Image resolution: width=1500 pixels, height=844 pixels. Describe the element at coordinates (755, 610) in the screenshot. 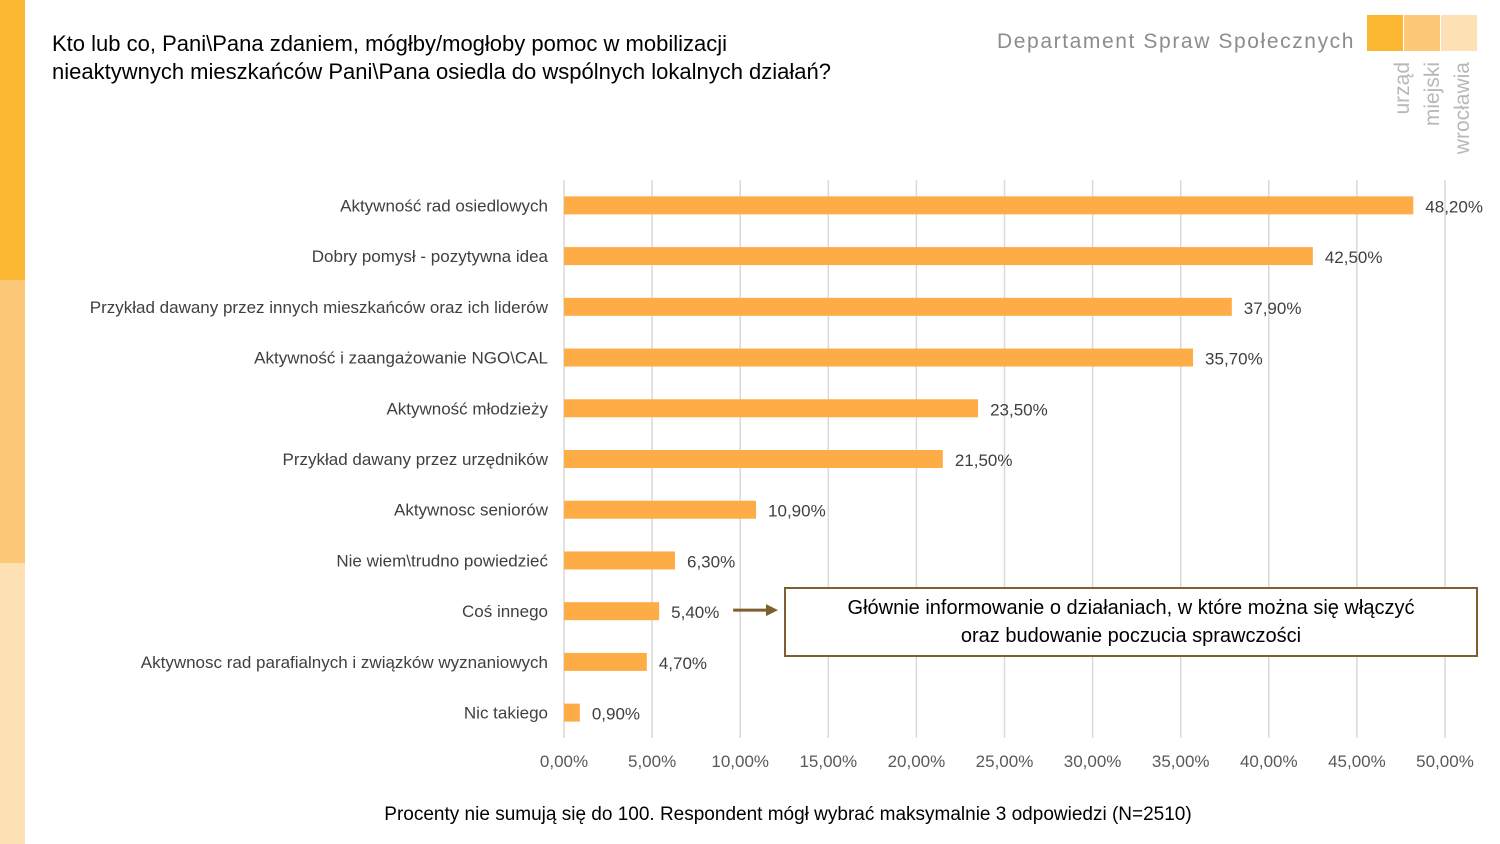

I see `callout-arrow` at that location.